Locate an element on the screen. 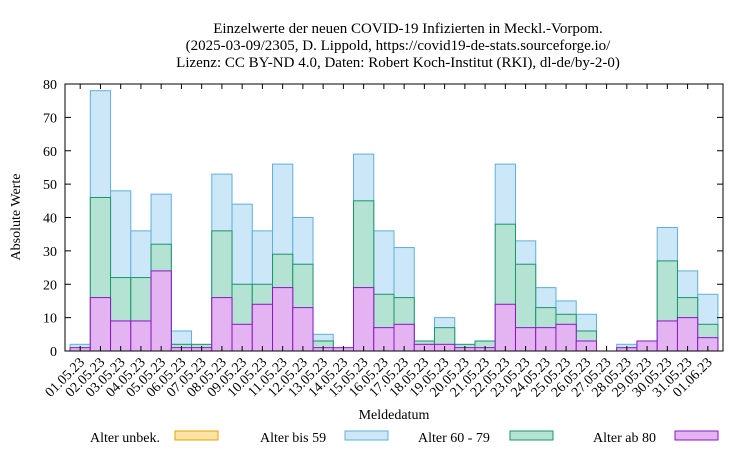  y-tick-label: 60 is located at coordinates (50, 152).